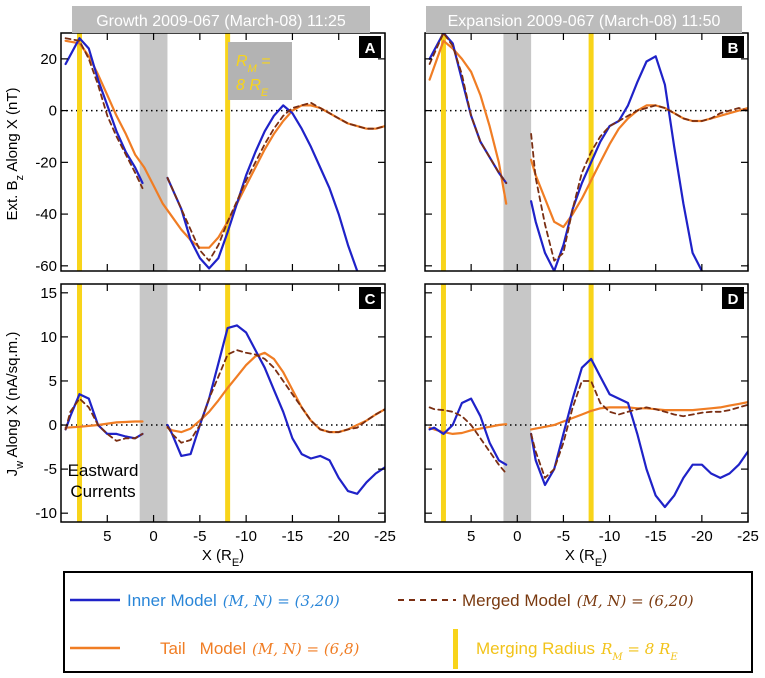 The height and width of the screenshot is (678, 765). What do you see at coordinates (604, 555) in the screenshot?
I see `xlabel-right-end: )` at bounding box center [604, 555].